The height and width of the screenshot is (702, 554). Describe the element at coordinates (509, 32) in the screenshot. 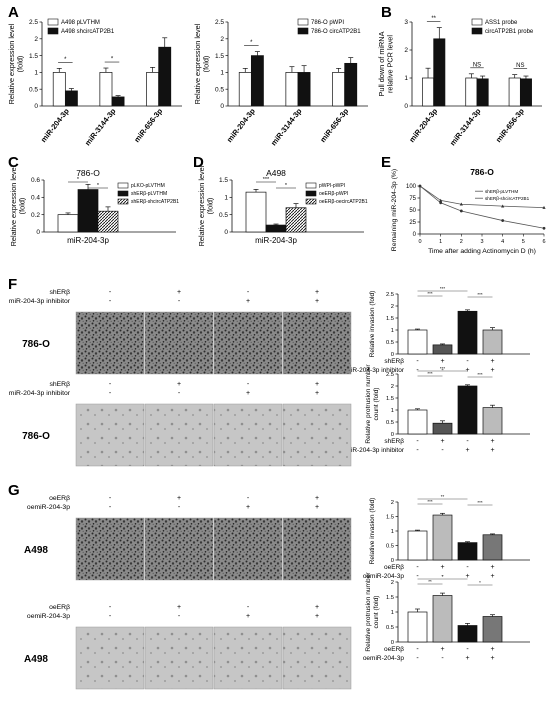

I see `legend-label: circATP2B1 probe` at that location.